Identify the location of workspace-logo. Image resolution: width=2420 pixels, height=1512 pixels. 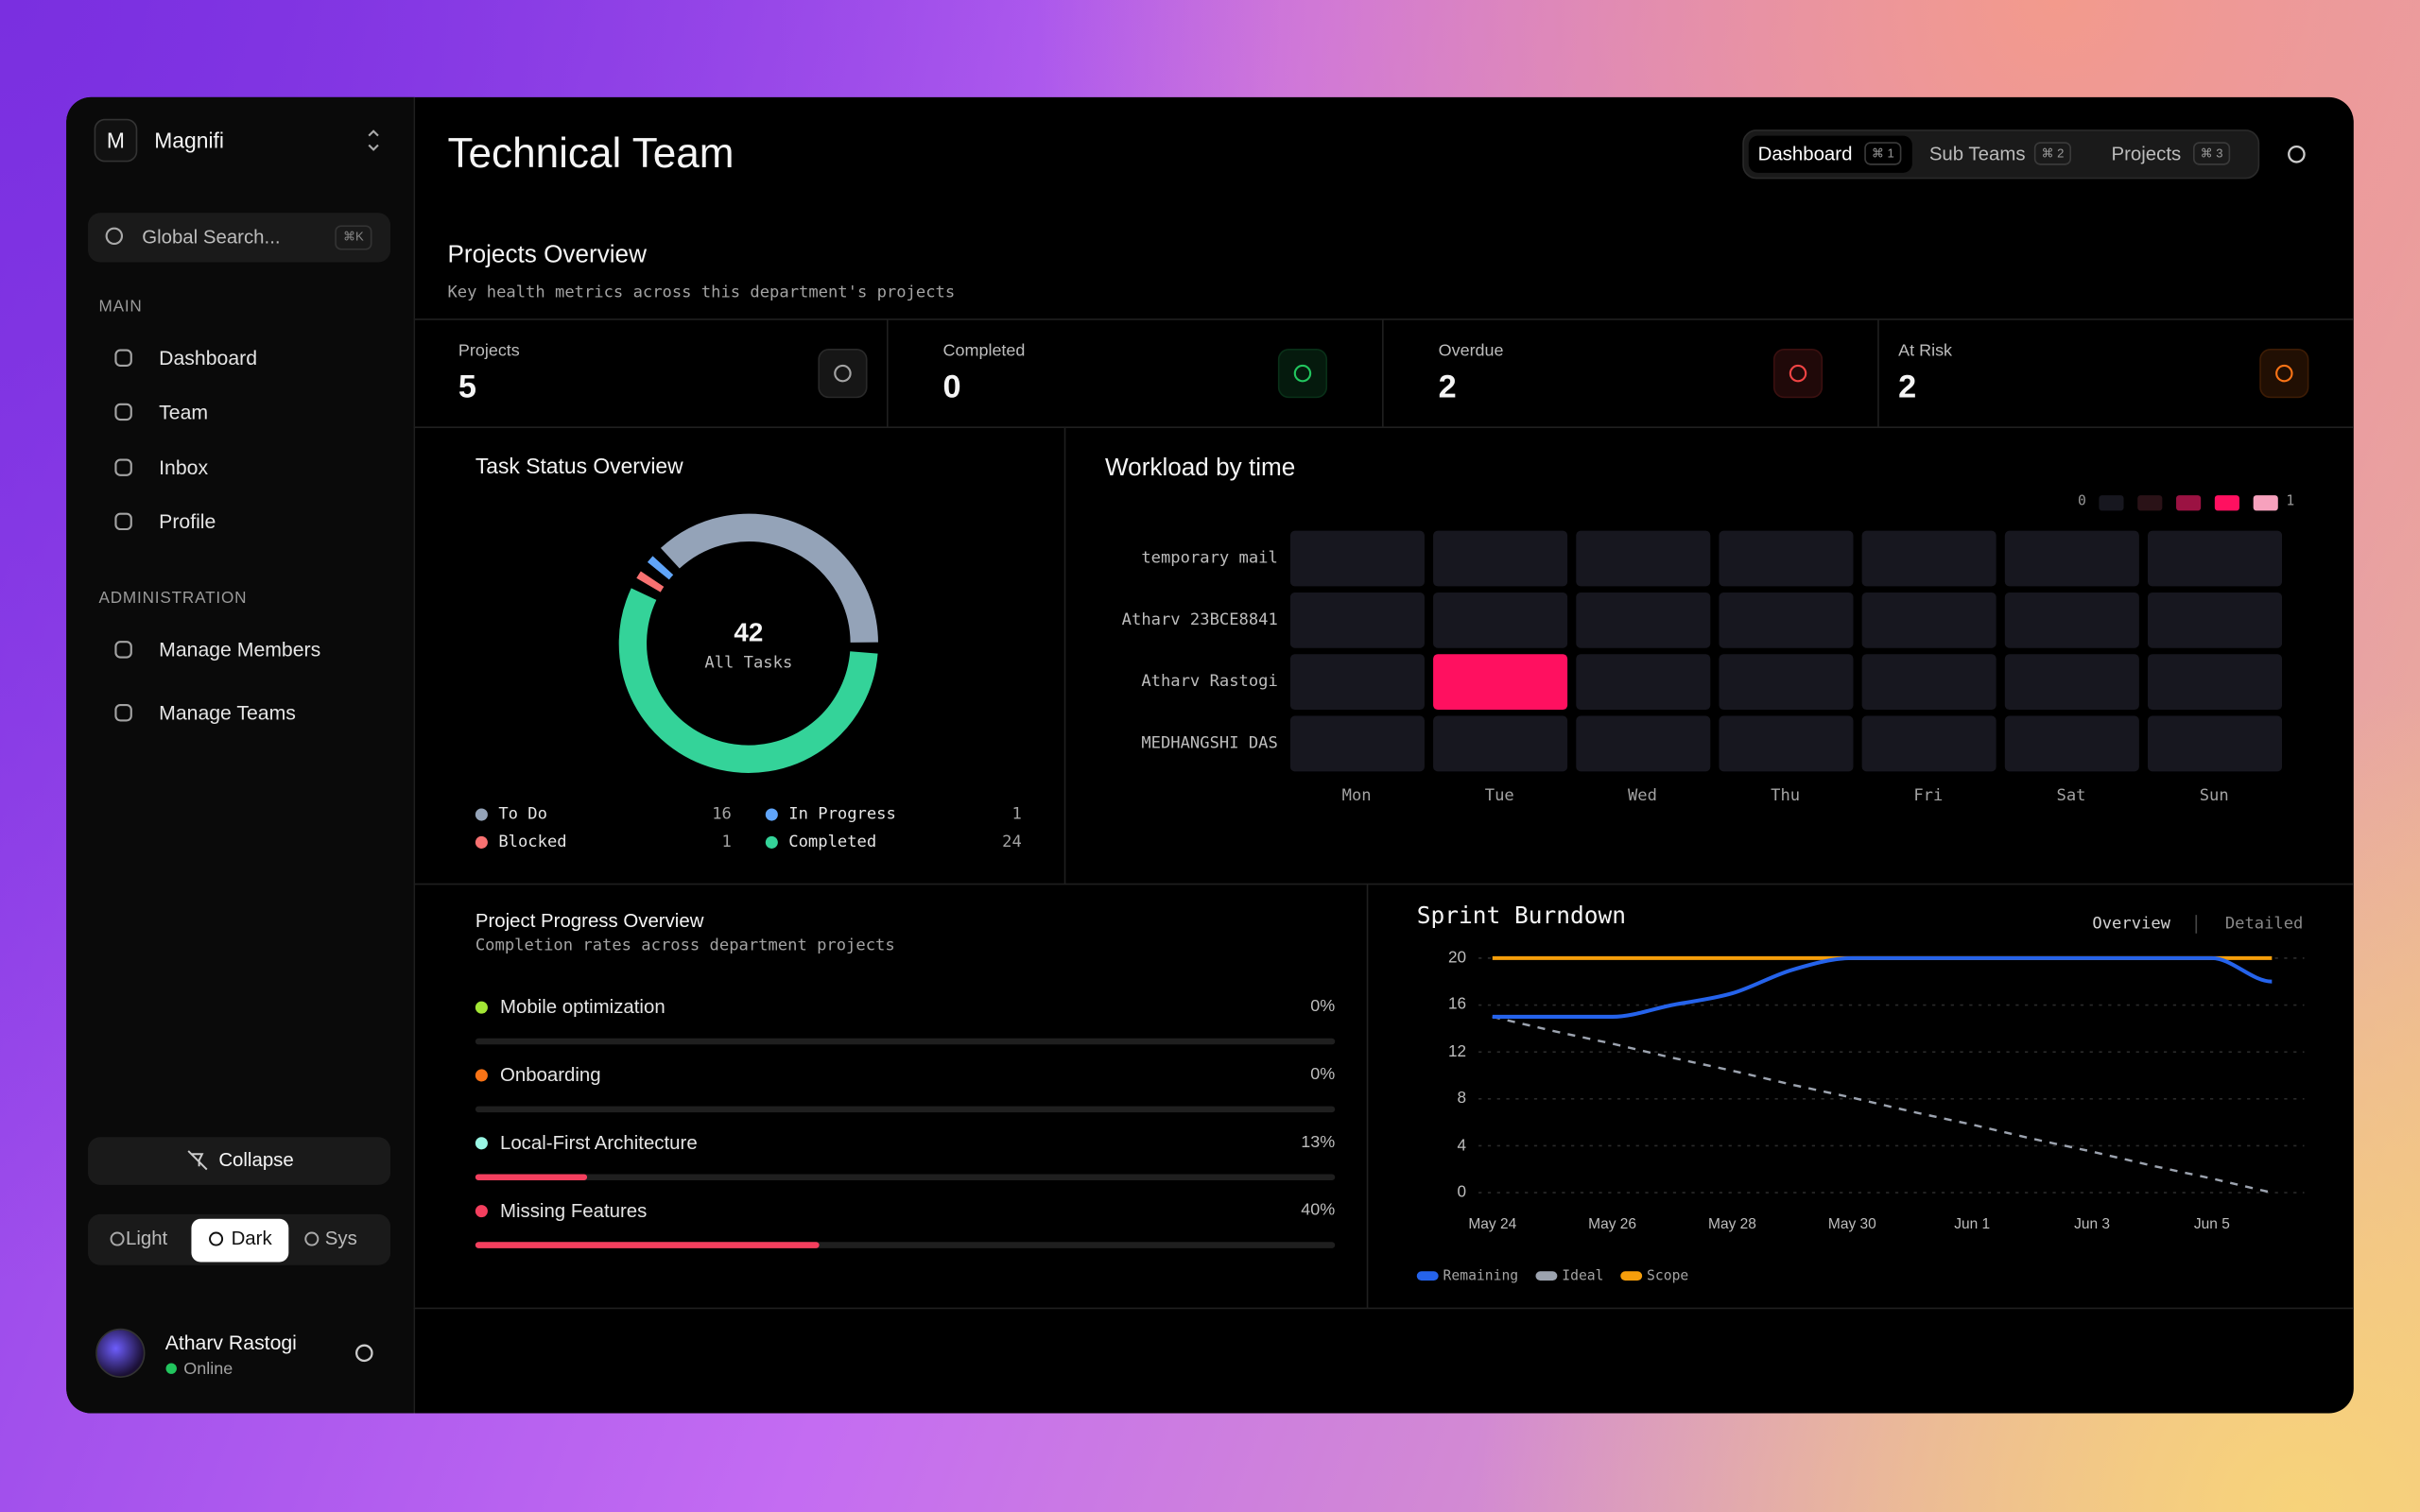
(116, 140).